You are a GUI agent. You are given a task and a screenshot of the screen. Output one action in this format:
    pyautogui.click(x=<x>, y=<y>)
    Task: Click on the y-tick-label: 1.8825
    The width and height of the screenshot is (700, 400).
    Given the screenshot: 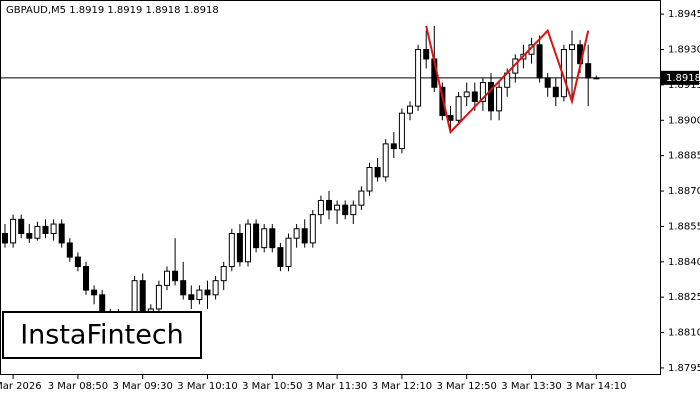 What is the action you would take?
    pyautogui.click(x=684, y=297)
    